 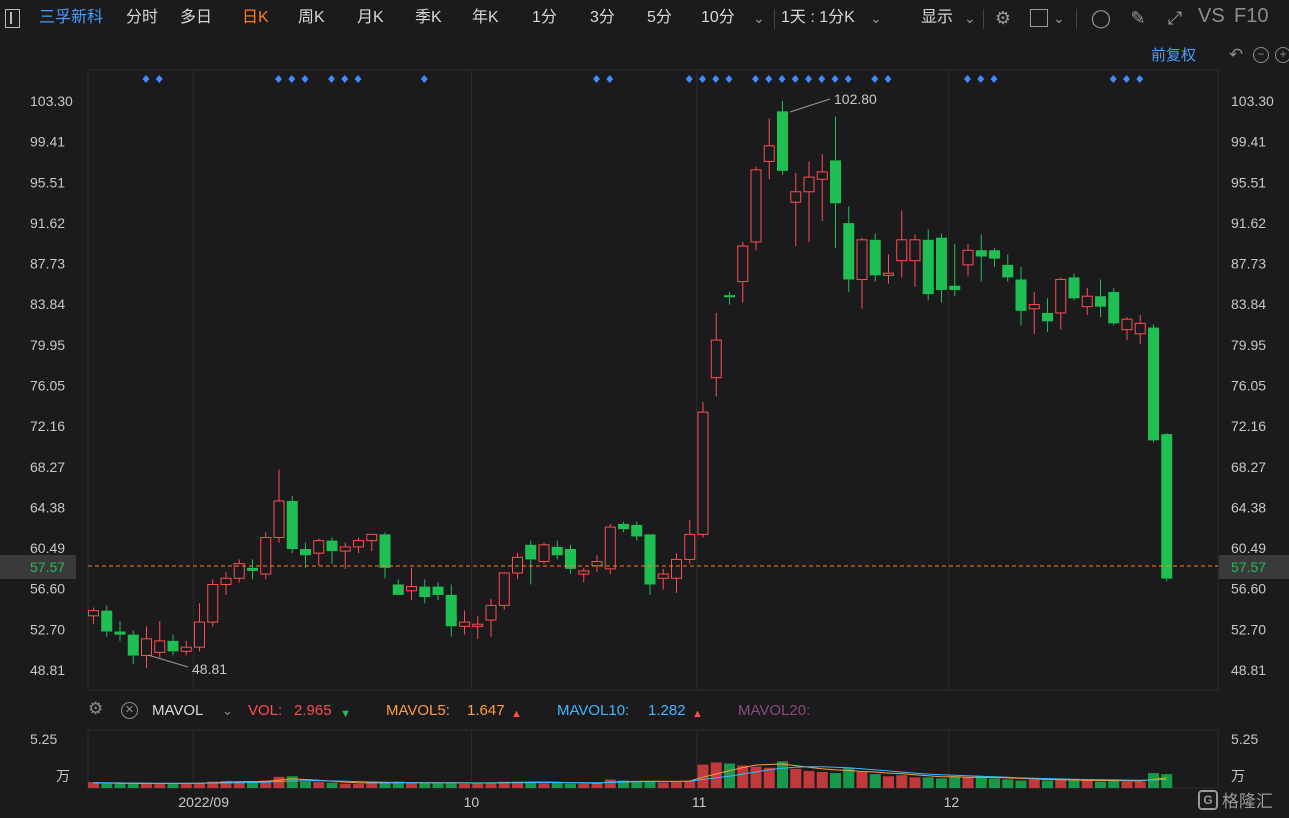 I want to click on undo-icon: ↶, so click(x=1236, y=54).